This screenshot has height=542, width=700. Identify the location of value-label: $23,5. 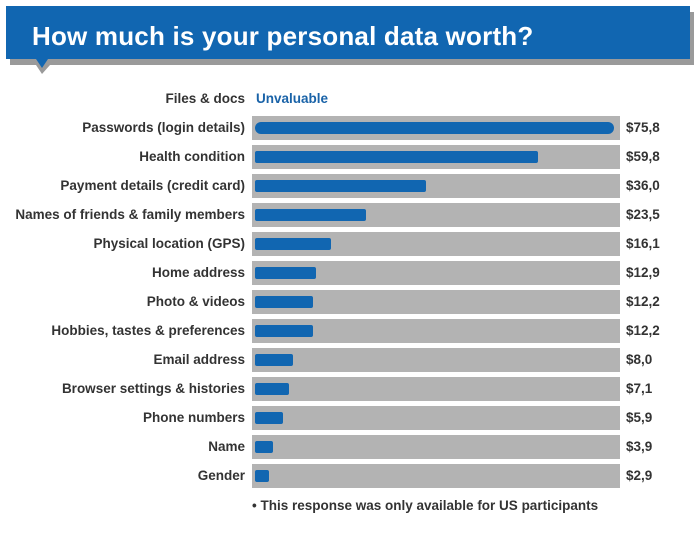
(643, 214).